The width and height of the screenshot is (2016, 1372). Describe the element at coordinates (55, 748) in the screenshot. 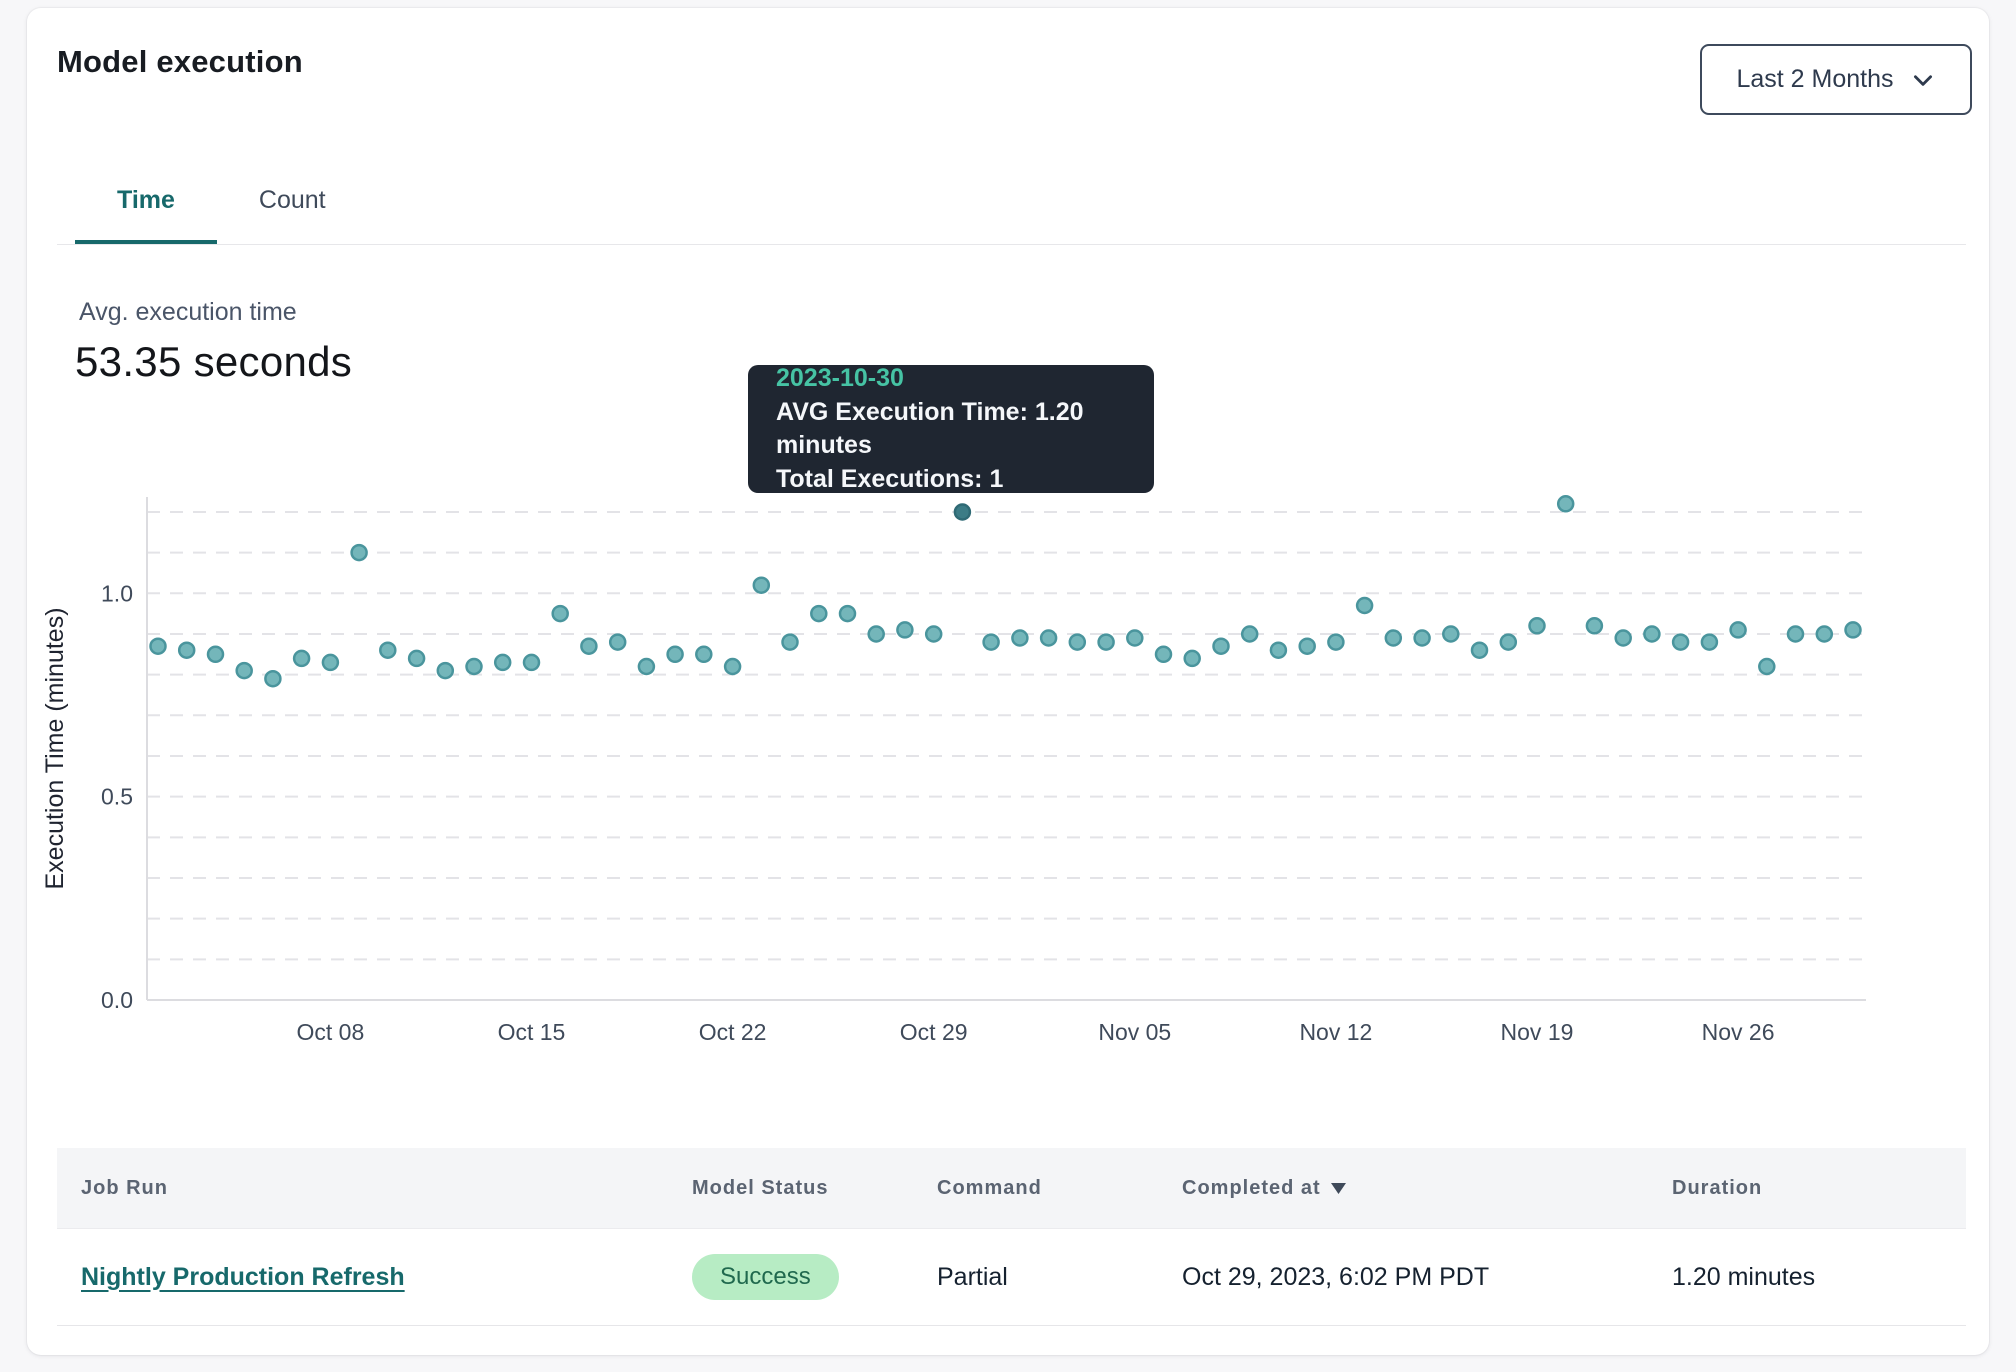

I see `y-axis-title: Execution Time (minutes)` at that location.